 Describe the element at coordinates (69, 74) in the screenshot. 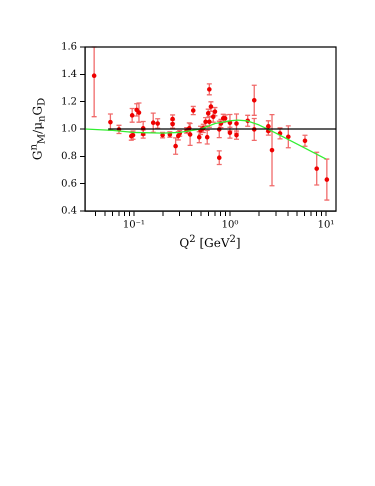

I see `y-tick-label: 1.4` at that location.